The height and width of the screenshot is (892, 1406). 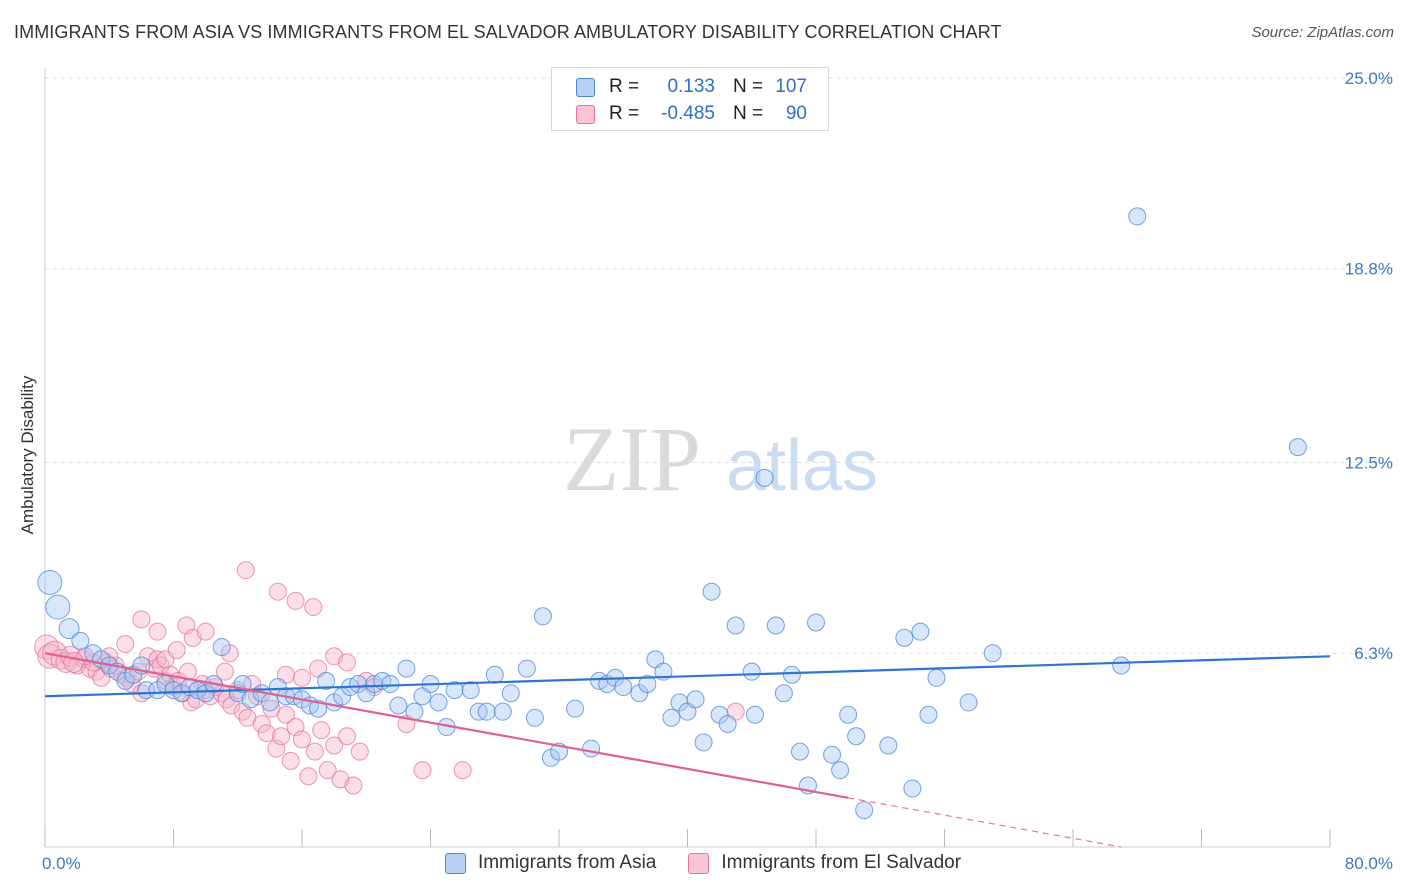 I want to click on series-legend-asia: Immigrants from Asia, so click(x=550, y=863).